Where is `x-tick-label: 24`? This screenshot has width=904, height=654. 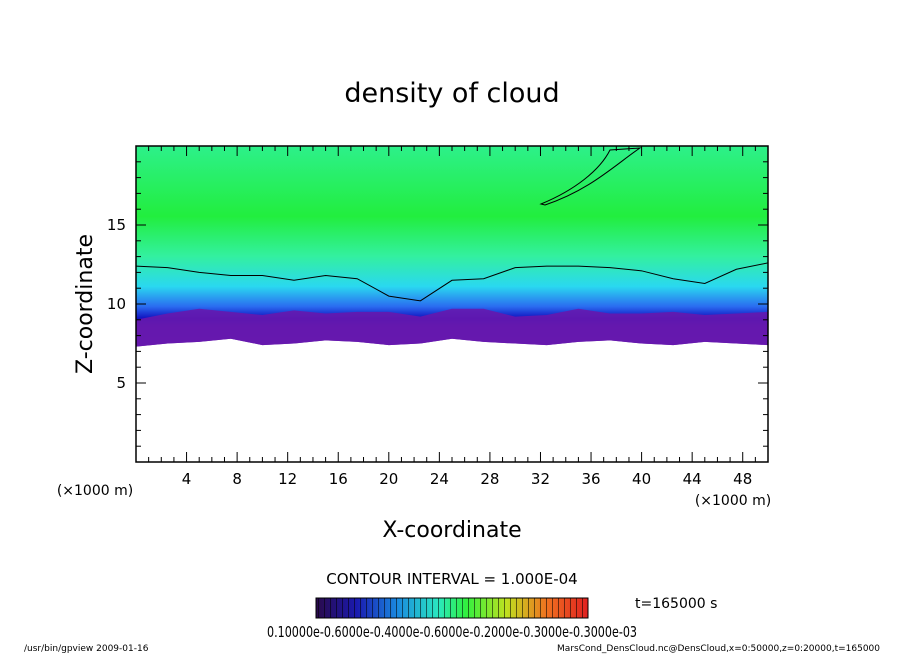 x-tick-label: 24 is located at coordinates (439, 479).